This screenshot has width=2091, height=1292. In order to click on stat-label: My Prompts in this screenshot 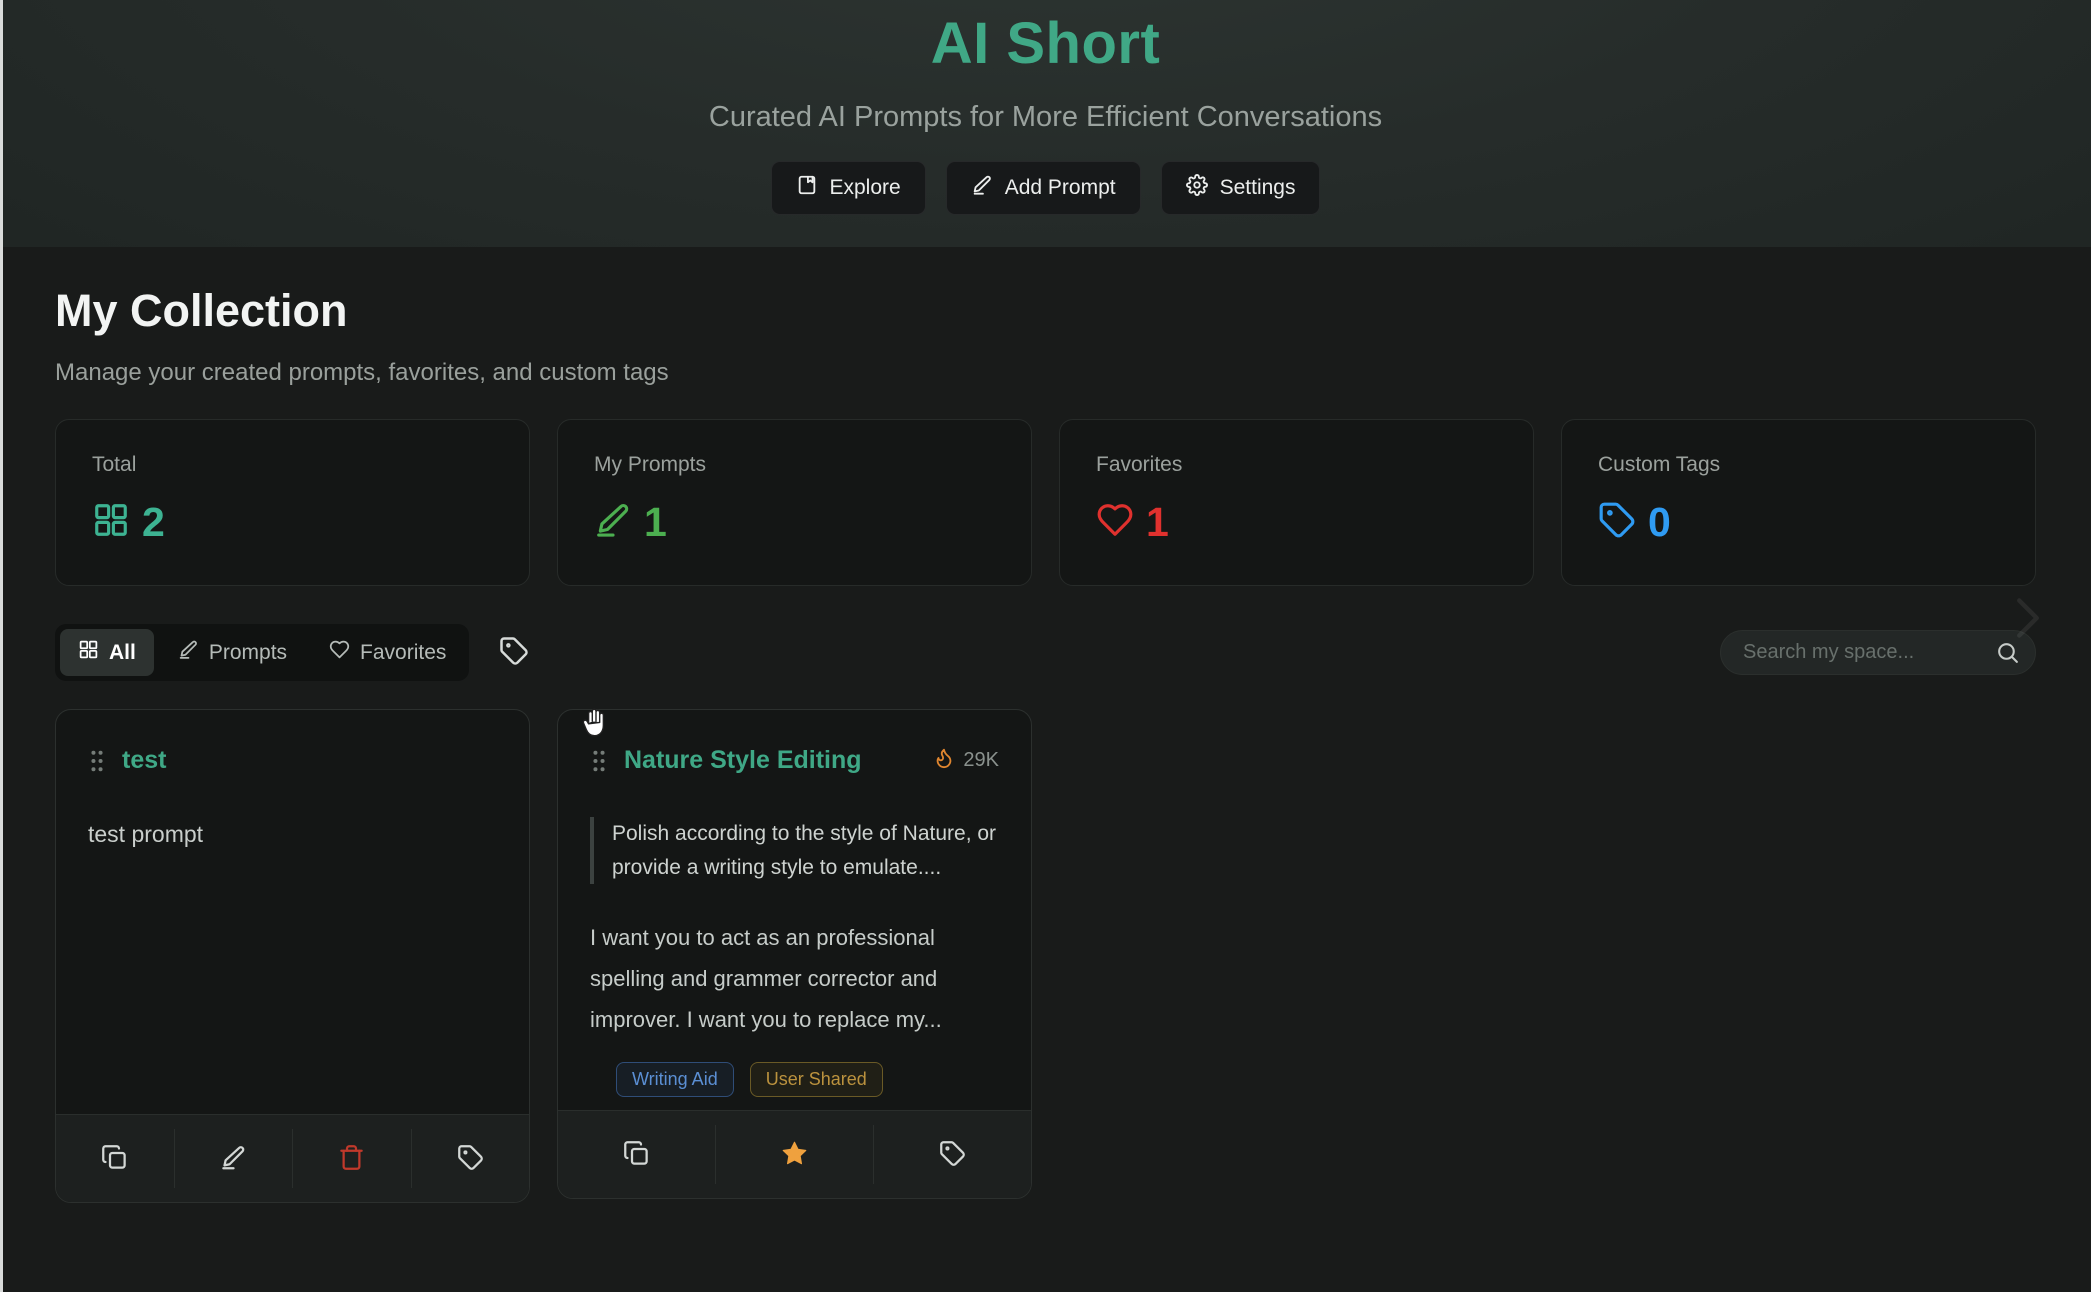, I will do `click(650, 464)`.